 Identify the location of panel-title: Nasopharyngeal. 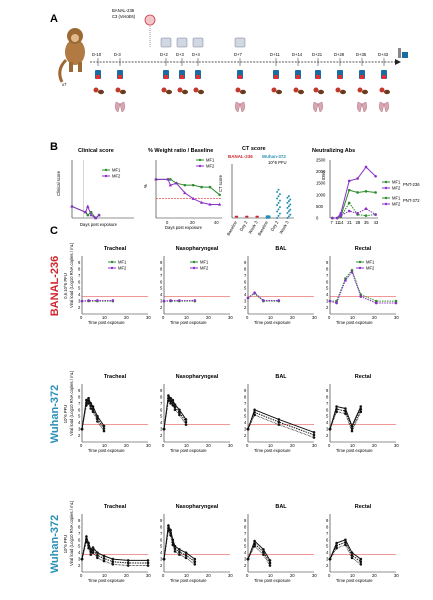
(197, 507).